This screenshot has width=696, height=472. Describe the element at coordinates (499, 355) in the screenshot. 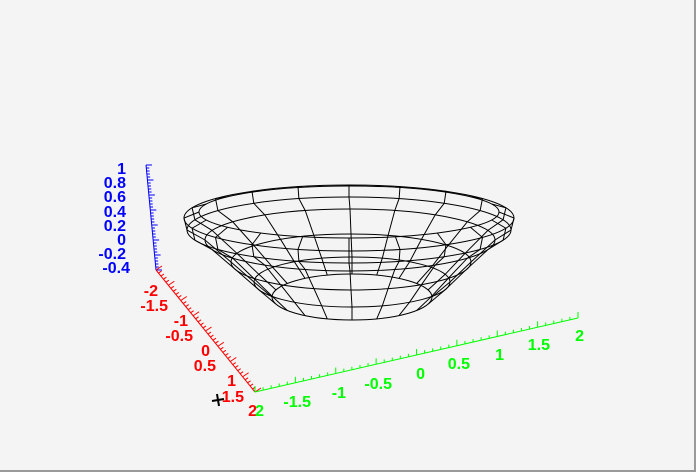

I see `y-tick-label: 1` at that location.